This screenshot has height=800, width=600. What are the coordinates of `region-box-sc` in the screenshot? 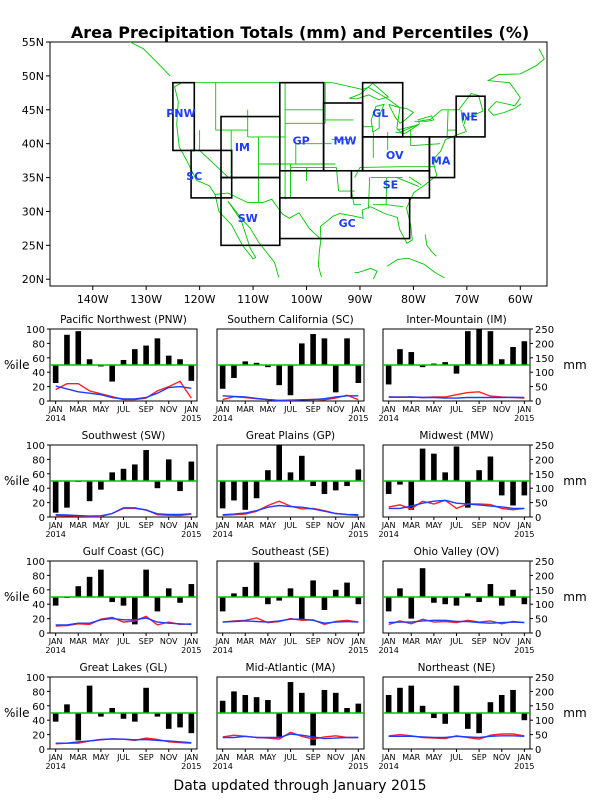 It's located at (211, 174).